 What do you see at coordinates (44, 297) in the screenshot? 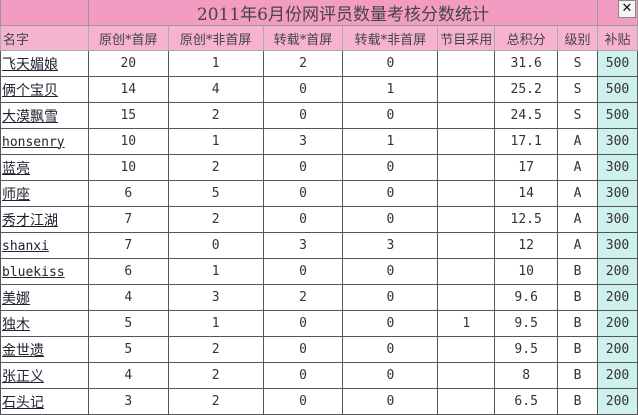
I see `cell-name: 美娜` at bounding box center [44, 297].